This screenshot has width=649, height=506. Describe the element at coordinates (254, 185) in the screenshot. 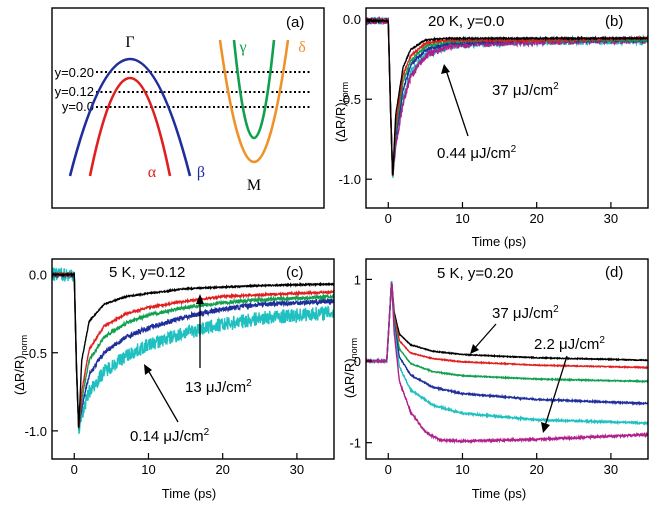

I see `m-point-label: M` at that location.